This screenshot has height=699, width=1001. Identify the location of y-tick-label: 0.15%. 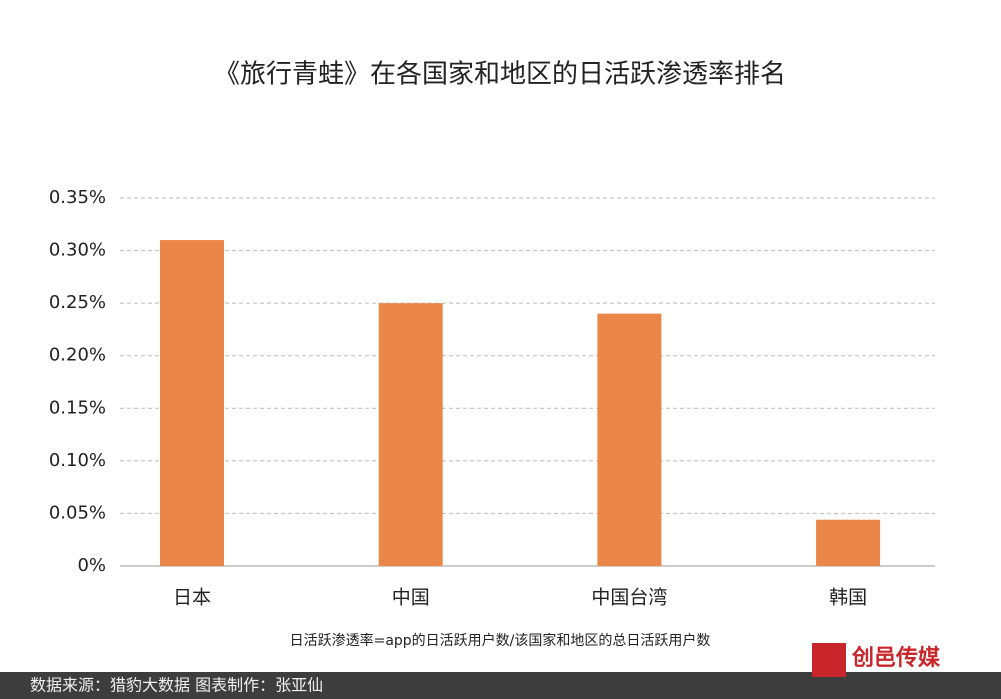
(77, 407).